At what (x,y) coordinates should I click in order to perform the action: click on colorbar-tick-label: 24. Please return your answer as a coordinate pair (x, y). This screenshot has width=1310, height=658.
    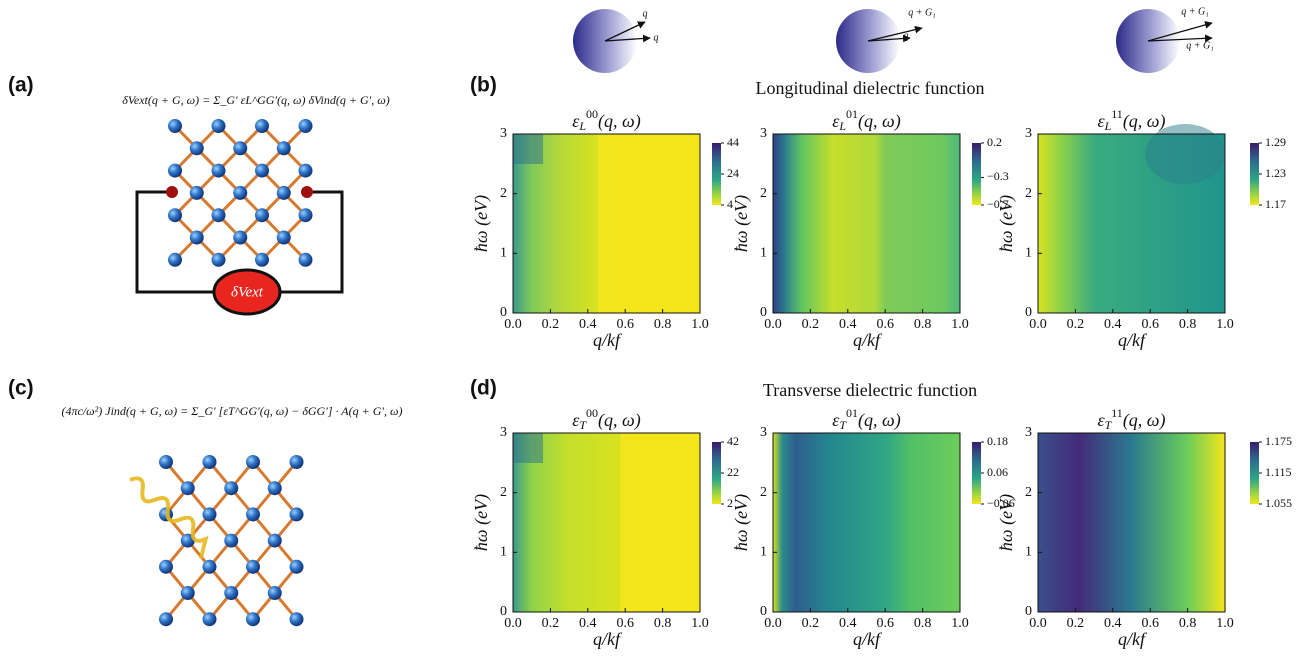
    Looking at the image, I should click on (733, 173).